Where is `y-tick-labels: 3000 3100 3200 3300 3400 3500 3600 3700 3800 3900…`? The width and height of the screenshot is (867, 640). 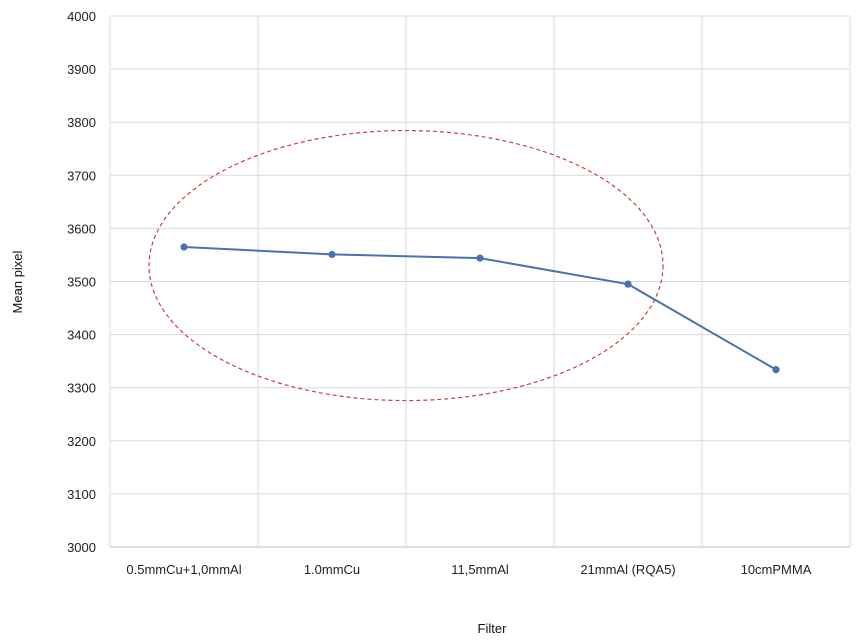
y-tick-labels: 3000 3100 3200 3300 3400 3500 3600 3700 3800 3900… is located at coordinates (81, 282).